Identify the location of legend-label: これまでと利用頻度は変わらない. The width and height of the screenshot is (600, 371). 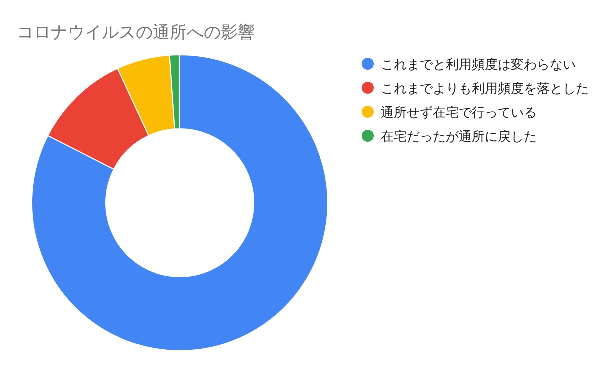
(478, 65).